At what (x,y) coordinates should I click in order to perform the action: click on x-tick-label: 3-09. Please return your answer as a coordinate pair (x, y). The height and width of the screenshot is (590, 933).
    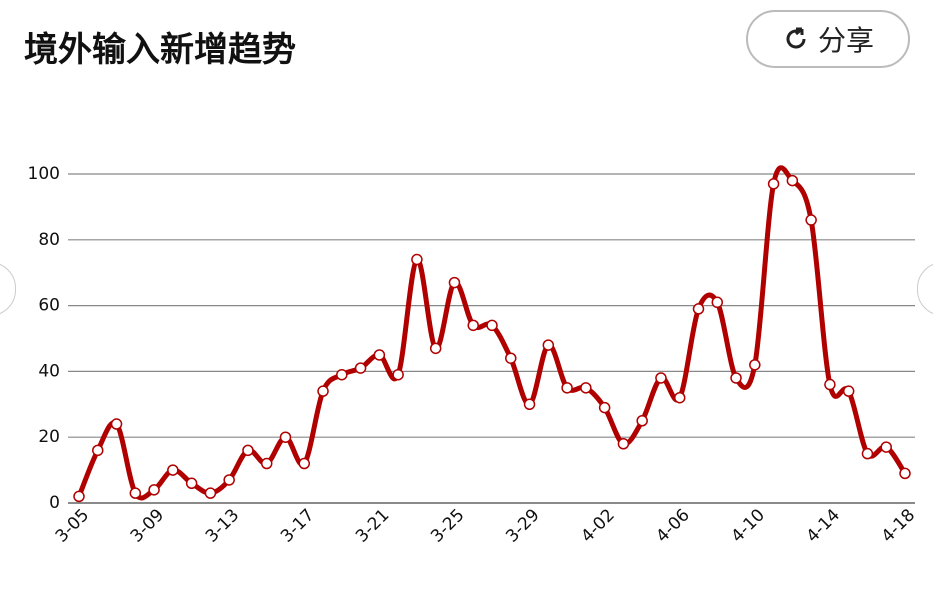
    Looking at the image, I should click on (147, 525).